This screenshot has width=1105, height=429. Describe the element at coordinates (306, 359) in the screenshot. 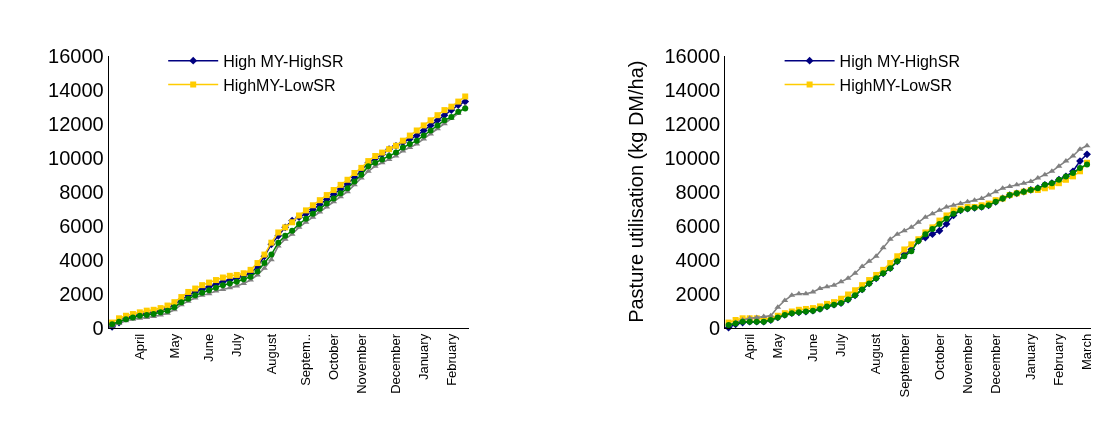

I see `x-tick-label: Septem..` at that location.